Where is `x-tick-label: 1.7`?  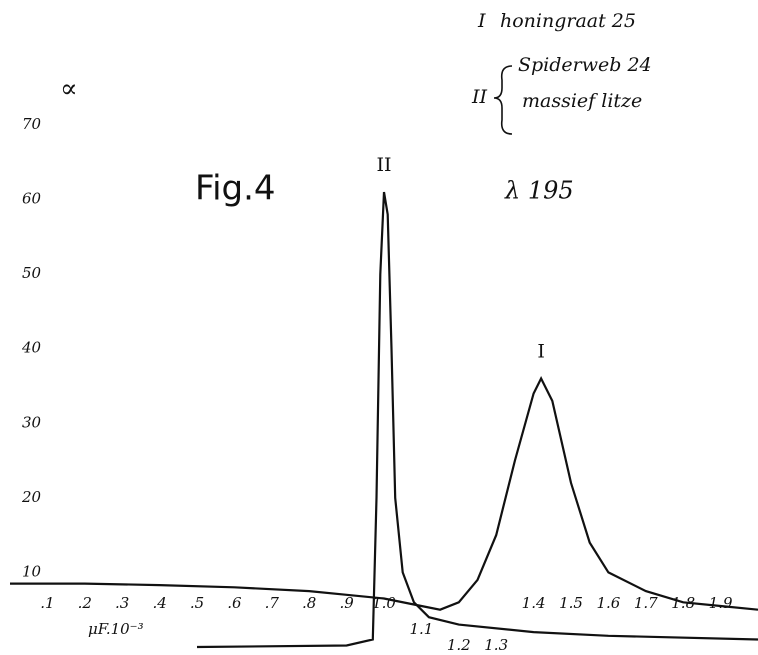
x-tick-label: 1.7 is located at coordinates (646, 603).